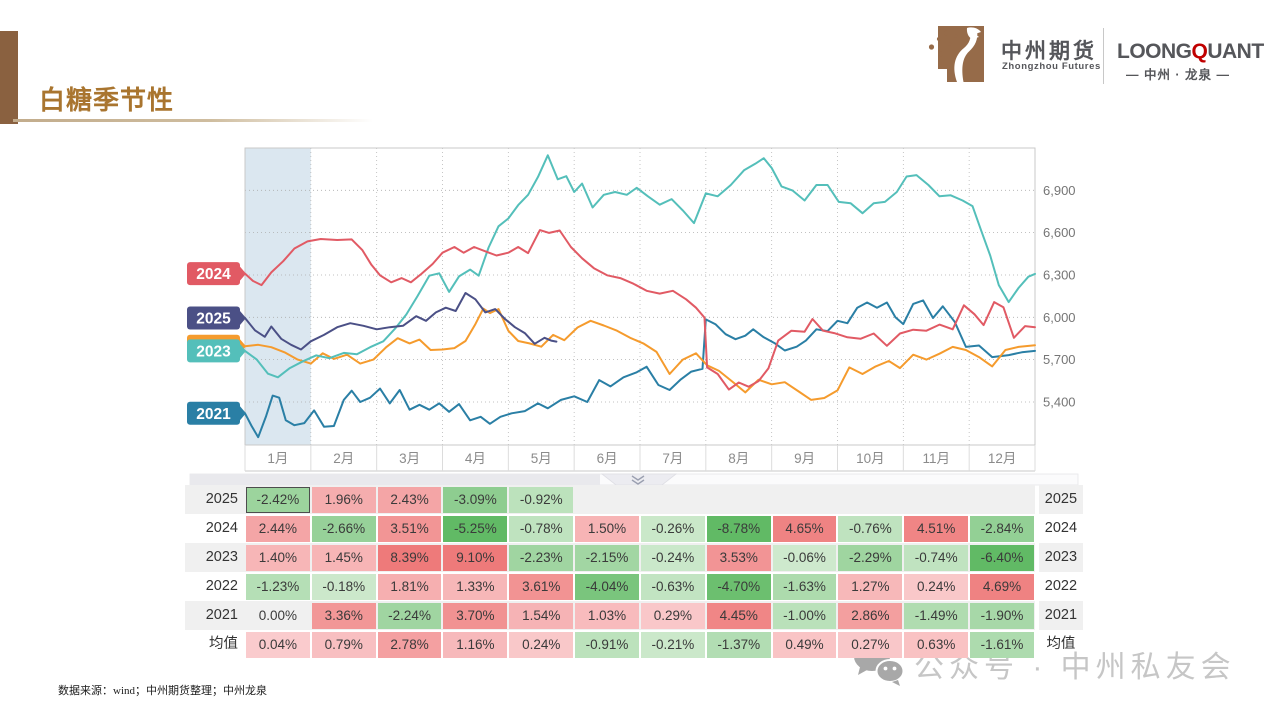  I want to click on table-cell: -1.23%, so click(278, 586).